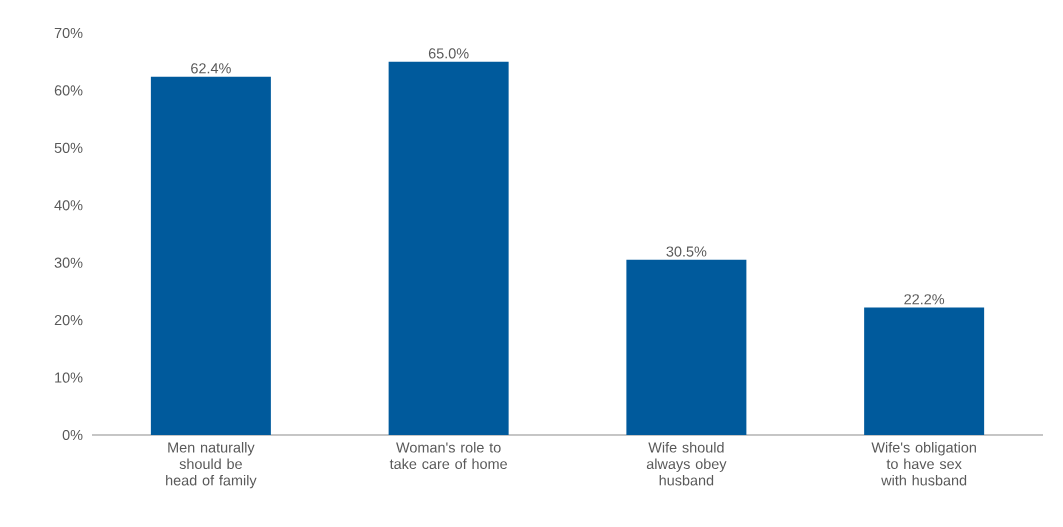 This screenshot has height=527, width=1063. What do you see at coordinates (68, 90) in the screenshot?
I see `y-tick-label: 60%` at bounding box center [68, 90].